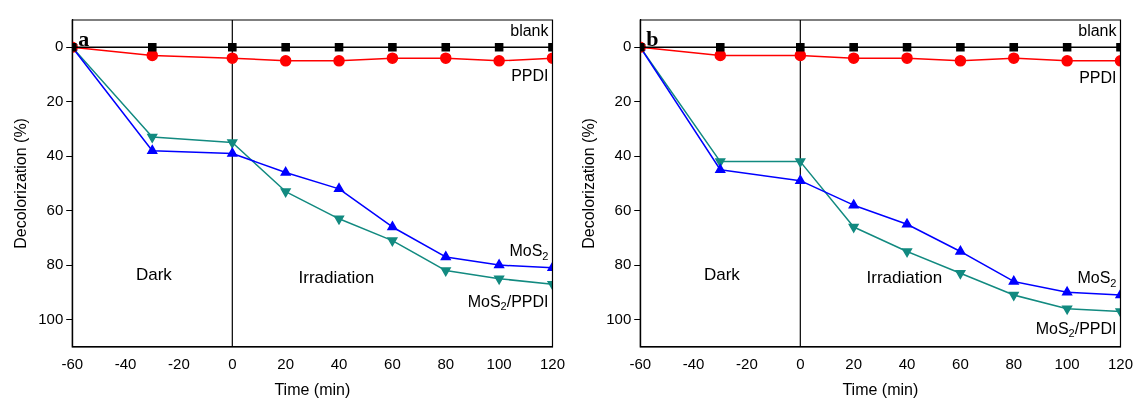  I want to click on chart-title: a, so click(84, 38).